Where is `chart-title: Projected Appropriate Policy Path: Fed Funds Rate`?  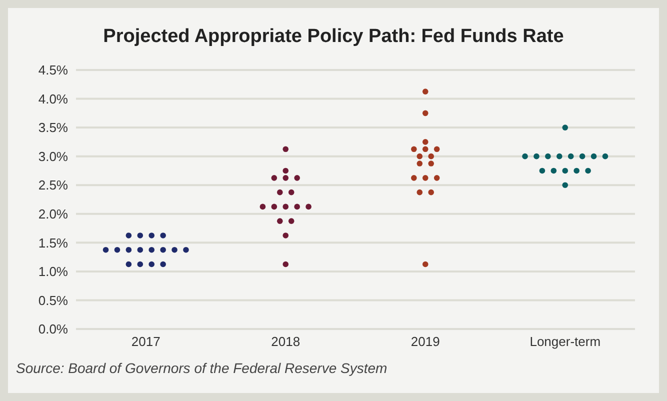 chart-title: Projected Appropriate Policy Path: Fed Funds Rate is located at coordinates (333, 37).